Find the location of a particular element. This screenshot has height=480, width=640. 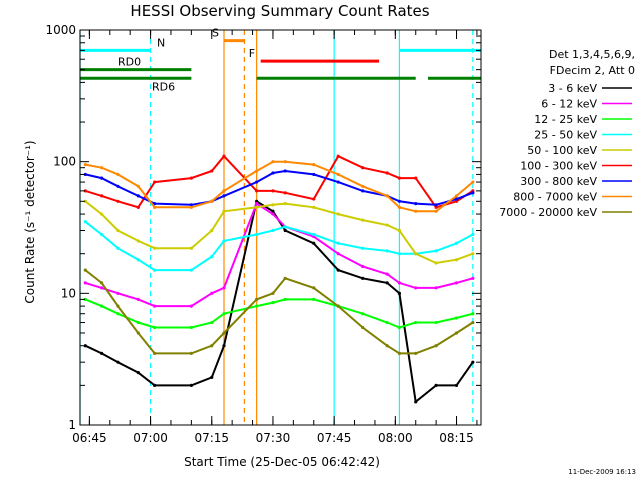

legend-header-line-2: FDecim 2, Att 0 is located at coordinates (592, 70).